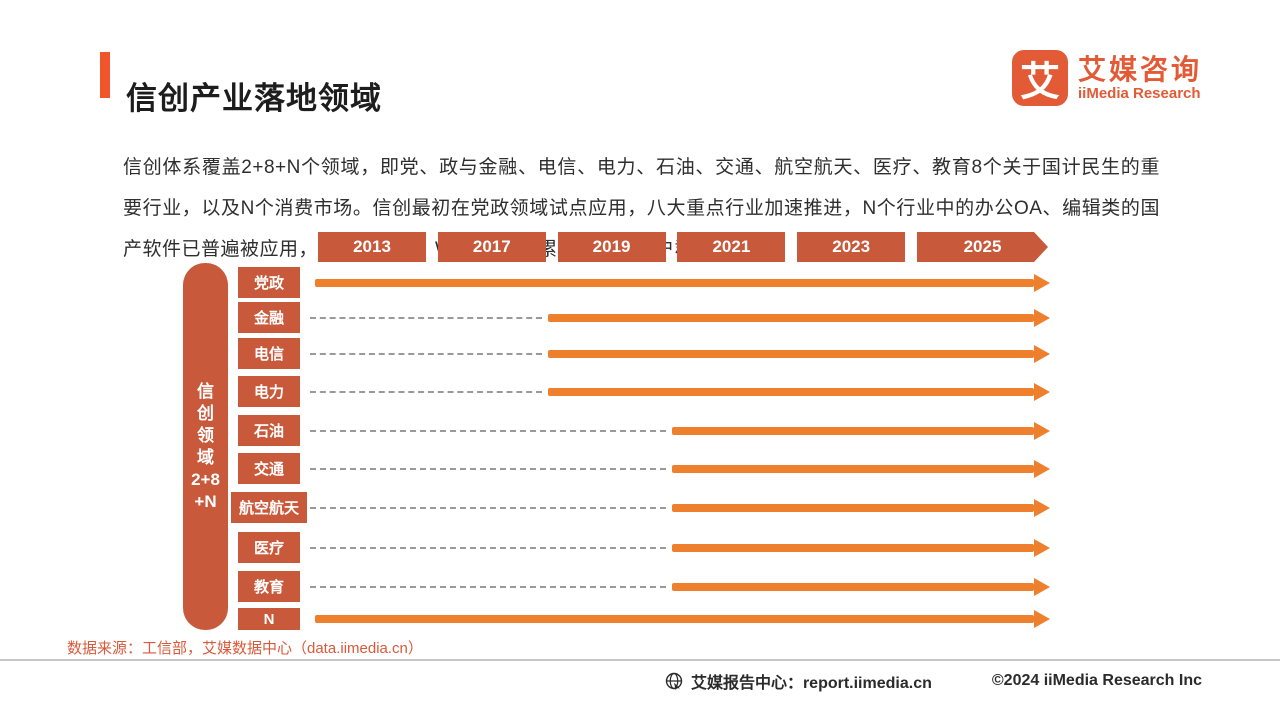  I want to click on y-axis-label-segment: 创, so click(205, 413).